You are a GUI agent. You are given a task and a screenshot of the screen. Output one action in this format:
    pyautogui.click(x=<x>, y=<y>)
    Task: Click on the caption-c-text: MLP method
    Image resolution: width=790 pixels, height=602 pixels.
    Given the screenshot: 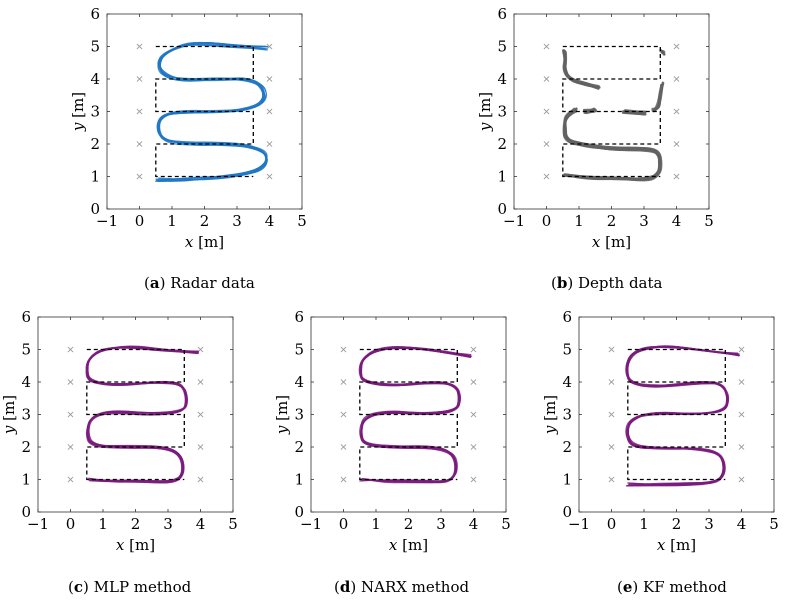 What is the action you would take?
    pyautogui.click(x=142, y=587)
    